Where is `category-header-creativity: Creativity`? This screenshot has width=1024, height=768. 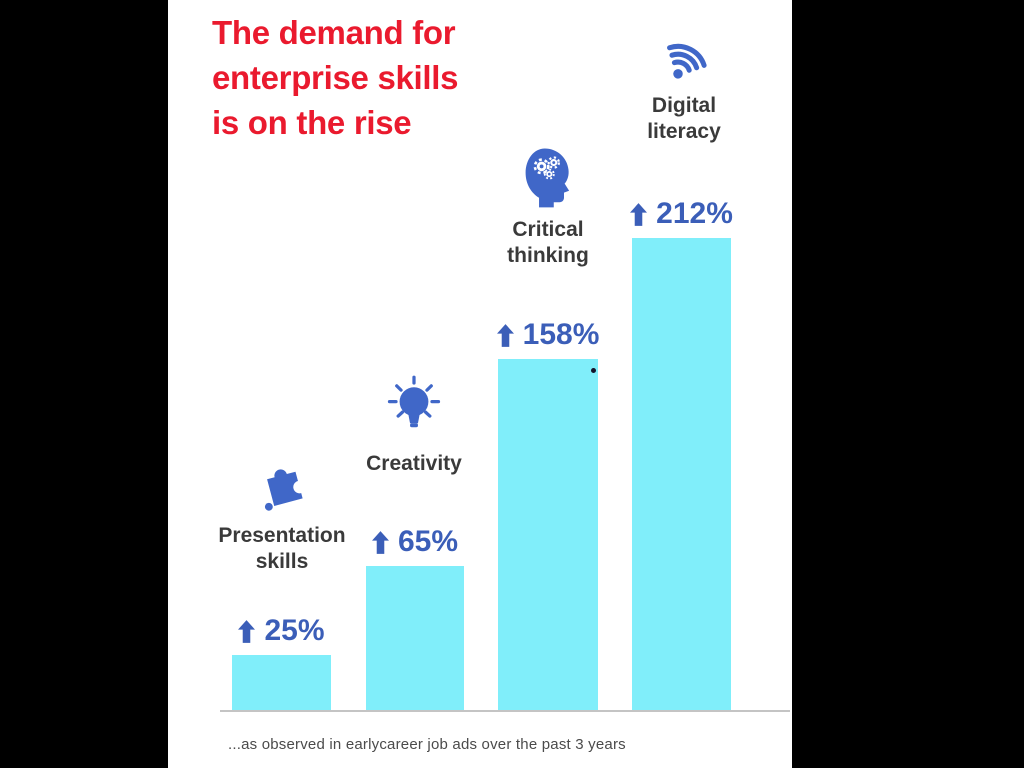 category-header-creativity: Creativity is located at coordinates (414, 423).